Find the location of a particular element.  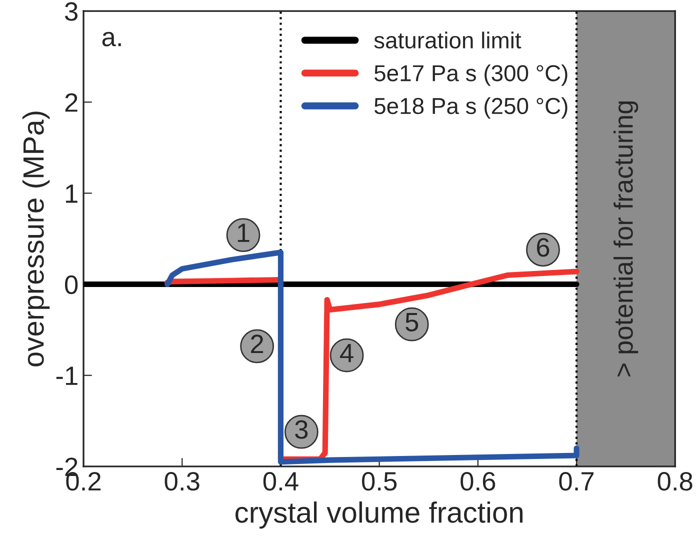

annotation: 6 is located at coordinates (543, 247).